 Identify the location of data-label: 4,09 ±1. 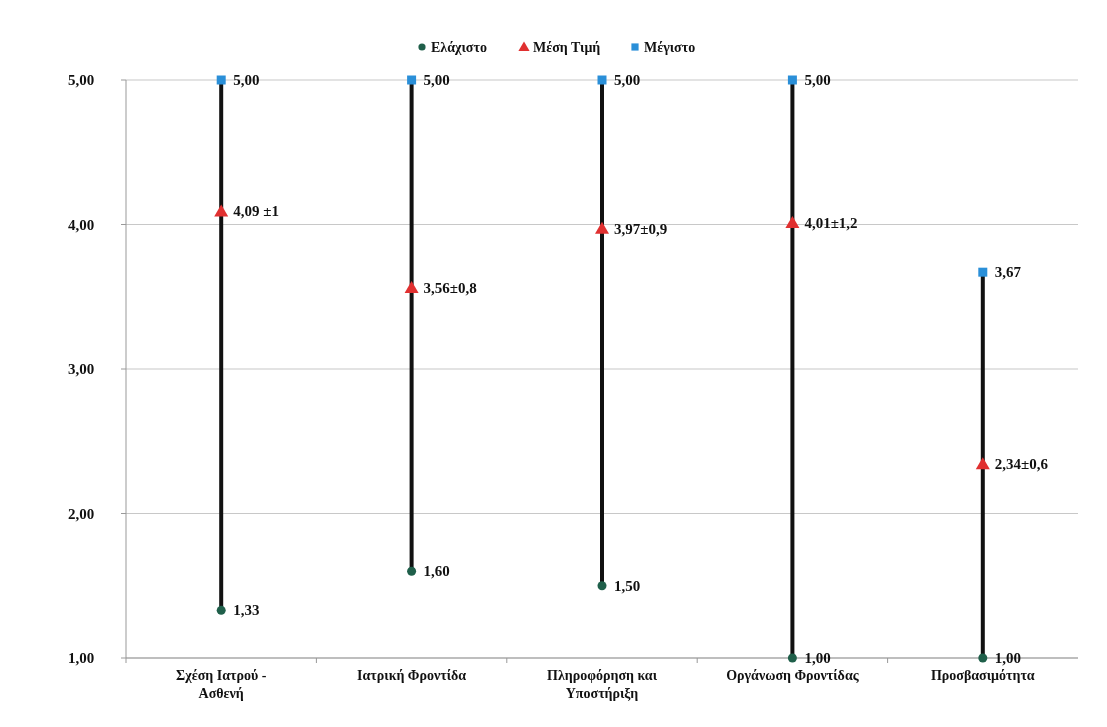
(256, 211).